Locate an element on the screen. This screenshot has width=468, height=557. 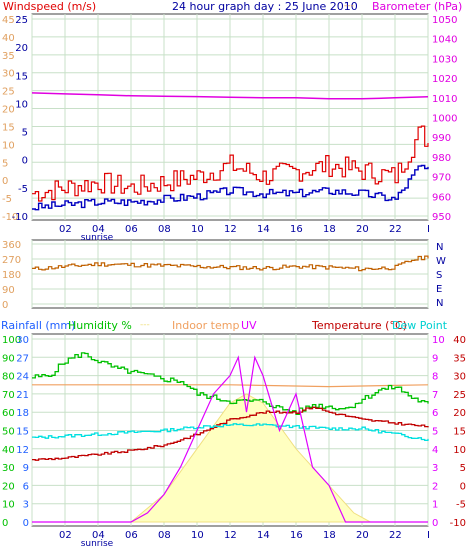
baro-tick: 950 is located at coordinates (441, 217).